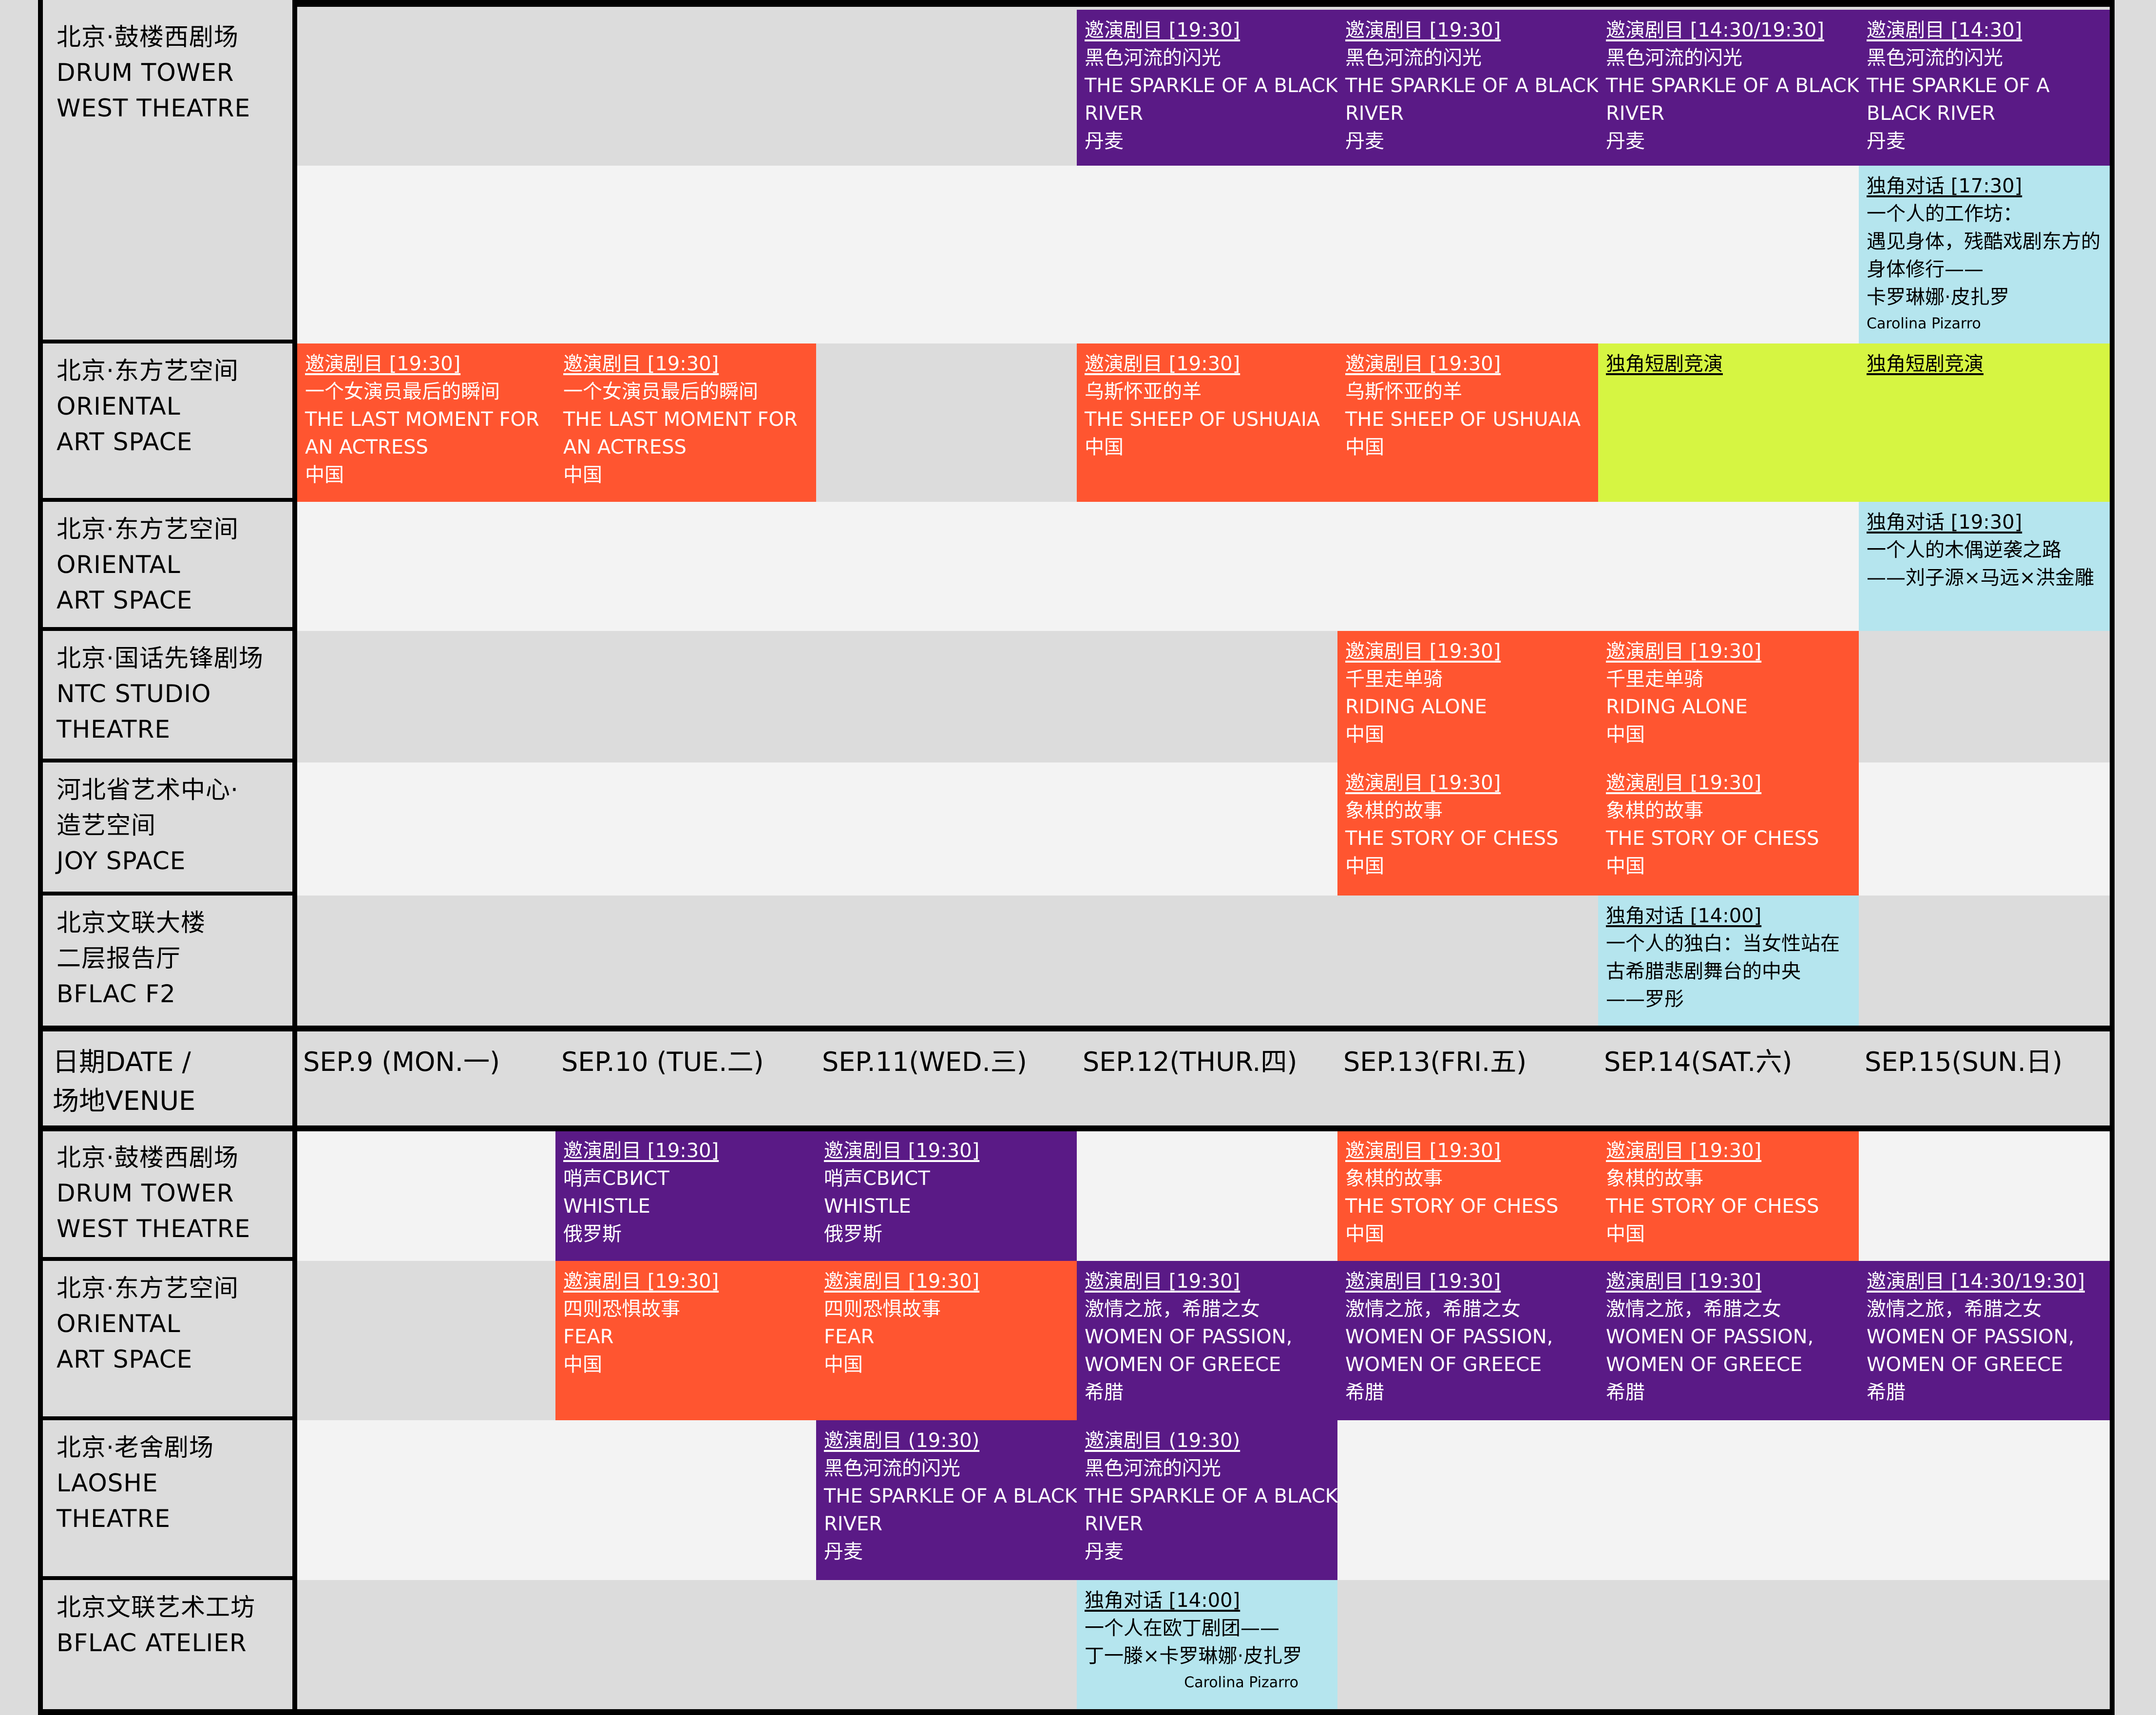 The height and width of the screenshot is (1715, 2156). I want to click on event-text-line: 丹麦, so click(843, 1552).